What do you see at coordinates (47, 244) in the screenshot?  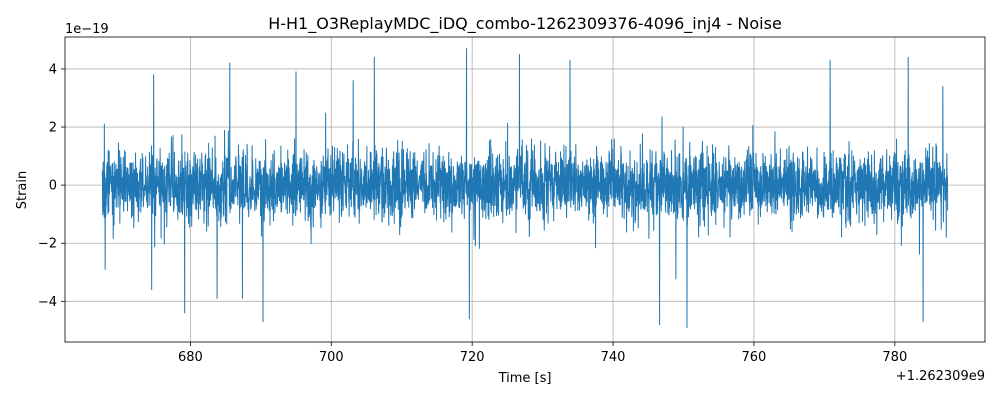 I see `y-tick-label: −2` at bounding box center [47, 244].